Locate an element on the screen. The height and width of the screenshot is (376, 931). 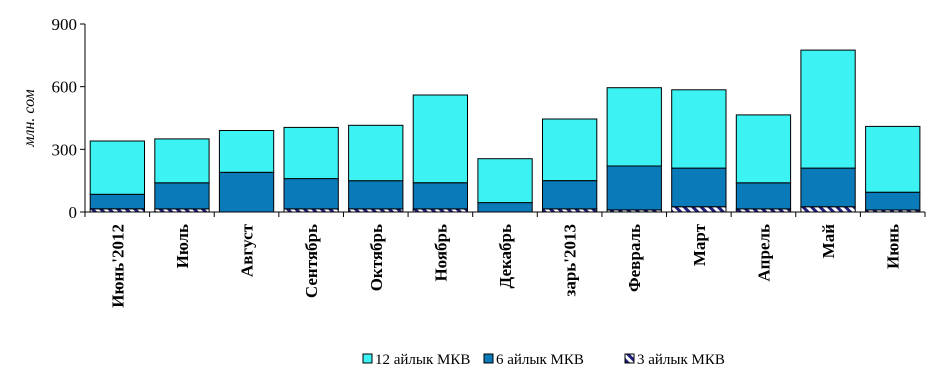
x-tick-label: Сентябрь is located at coordinates (311, 261).